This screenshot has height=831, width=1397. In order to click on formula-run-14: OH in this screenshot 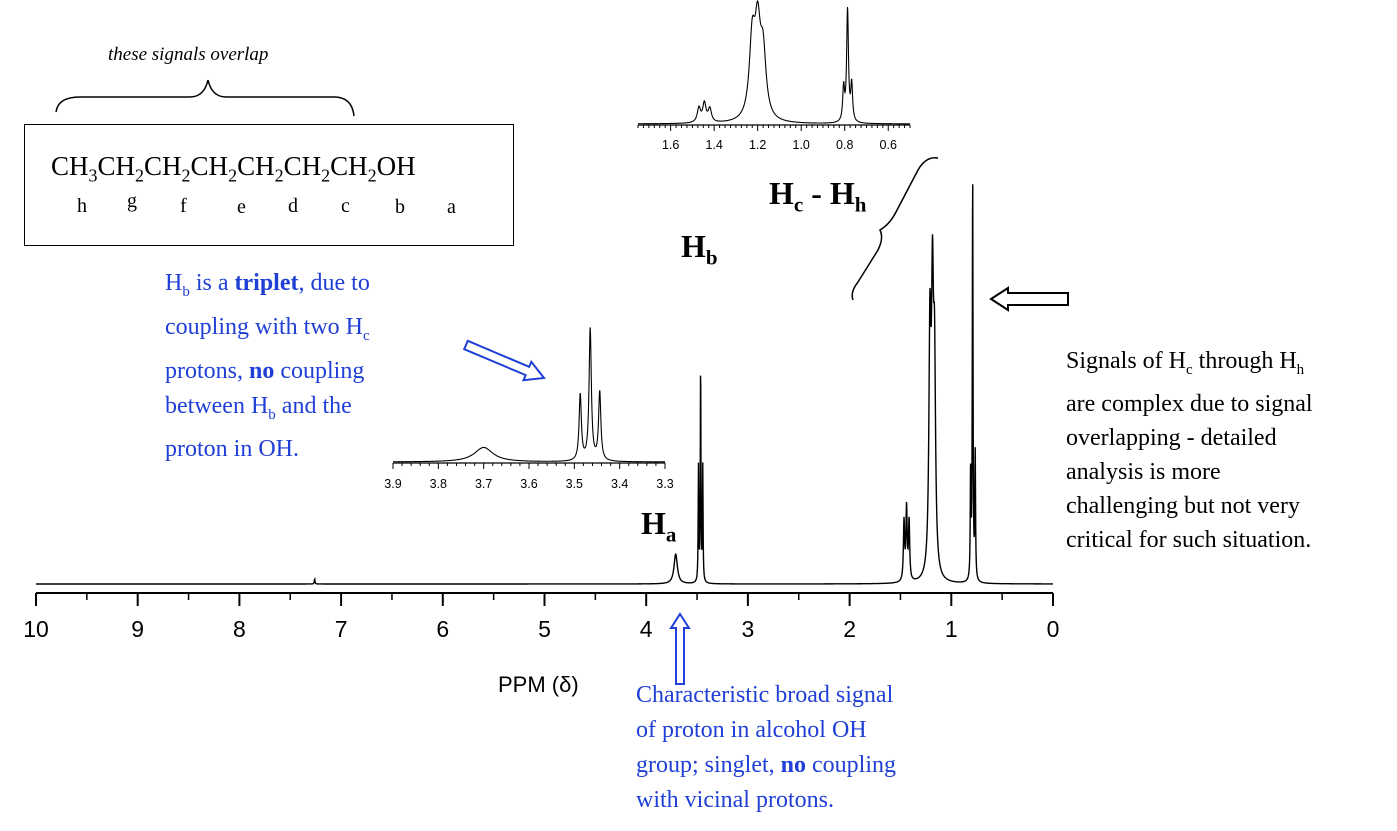, I will do `click(396, 166)`.